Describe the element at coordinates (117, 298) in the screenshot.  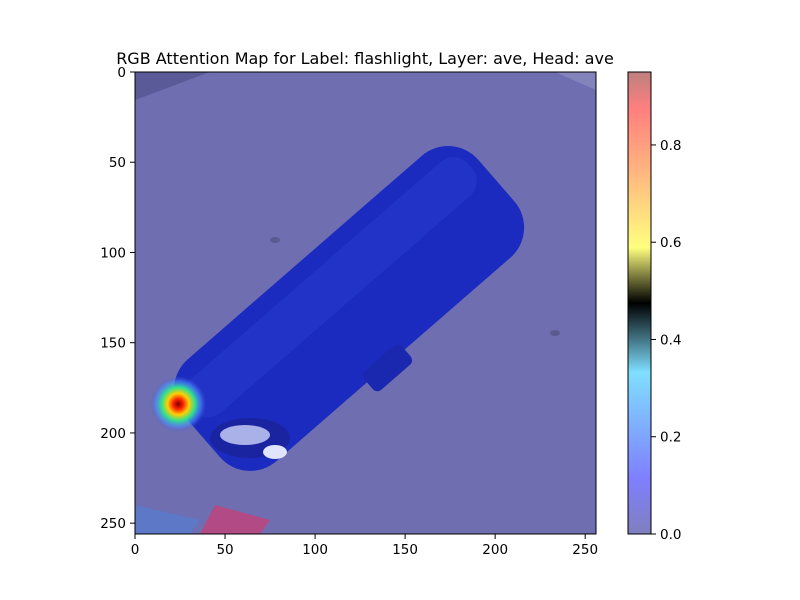
I see `y-axis: 0 50 100 150 200 250` at that location.